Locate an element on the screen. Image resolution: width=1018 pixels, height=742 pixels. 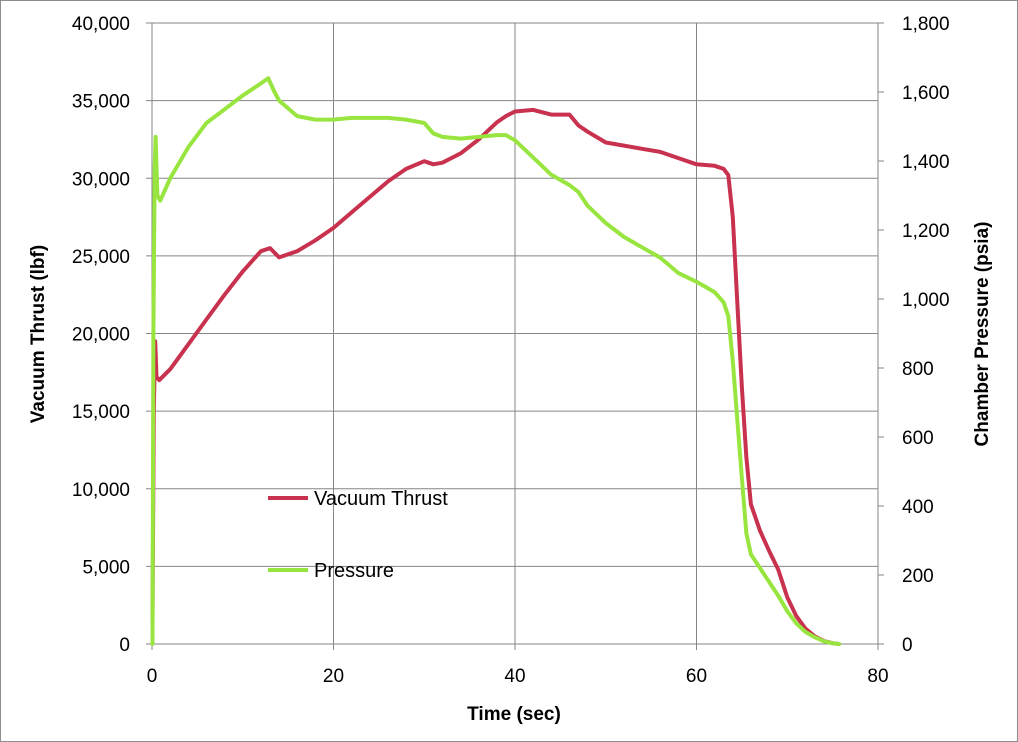
legend-label-vacuum-thrust: Vacuum Thrust is located at coordinates (381, 499).